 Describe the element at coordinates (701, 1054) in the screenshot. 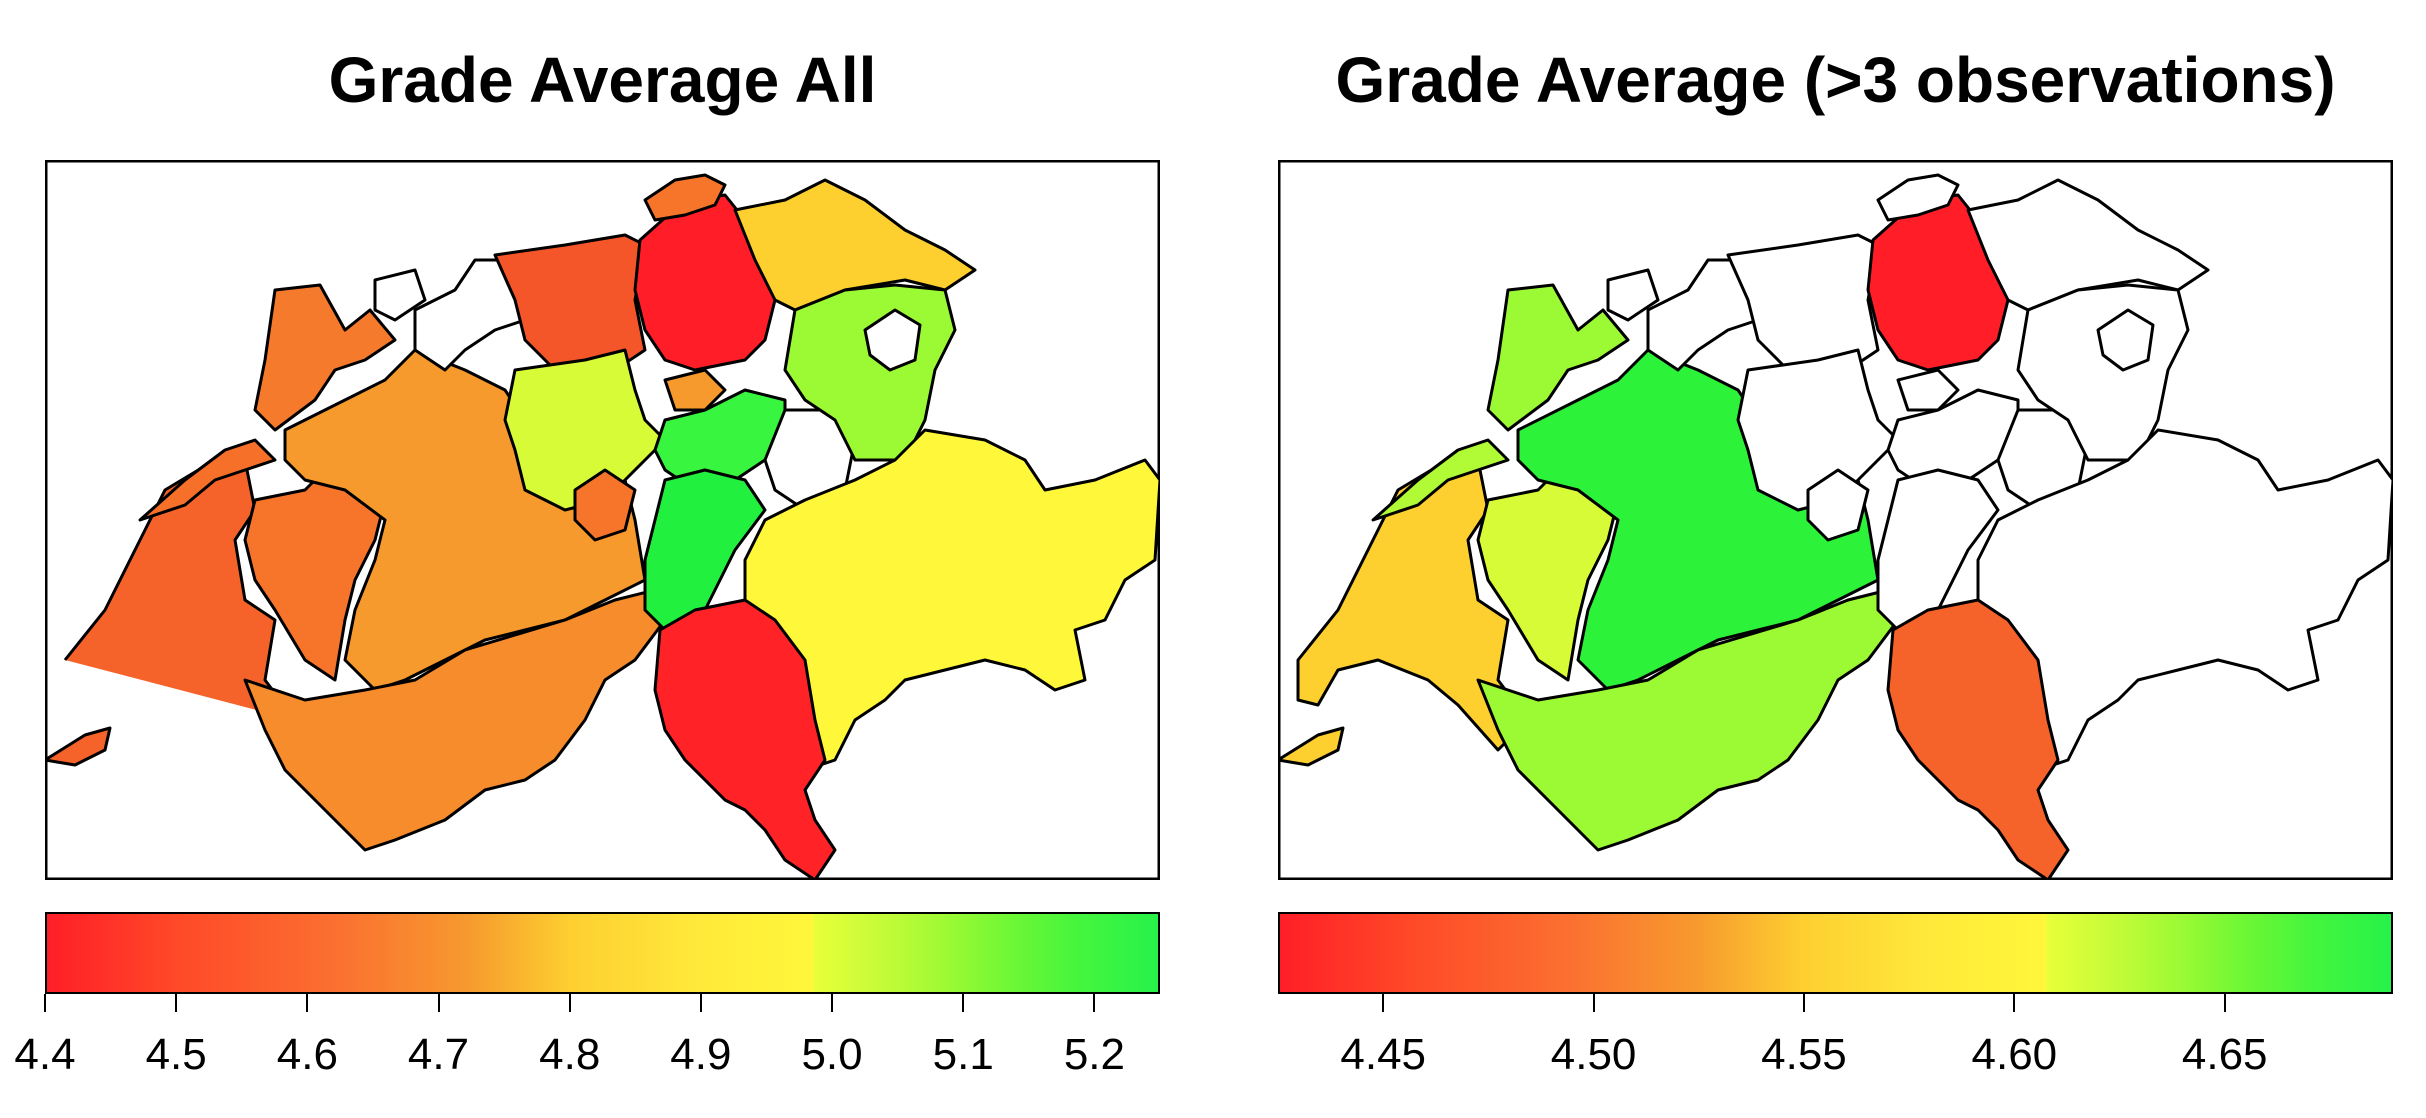

I see `scale-tick-label: 4.9` at that location.